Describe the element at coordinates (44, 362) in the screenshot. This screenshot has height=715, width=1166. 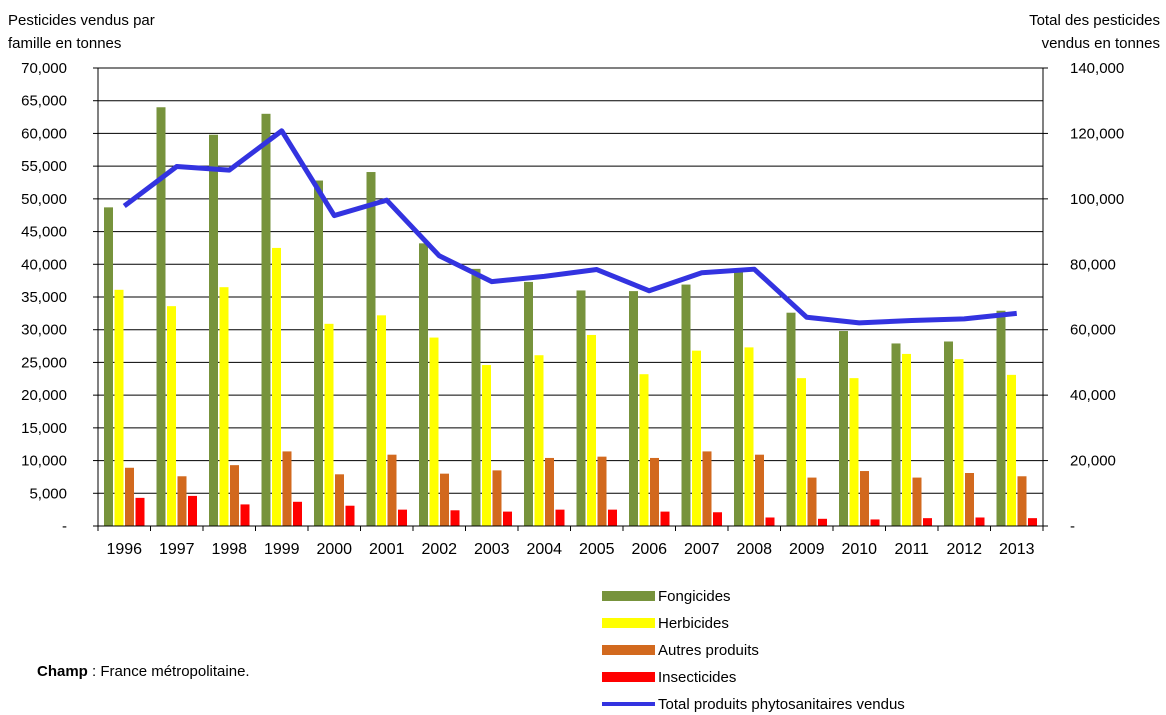
I see `left-tick-label: 25,000` at that location.